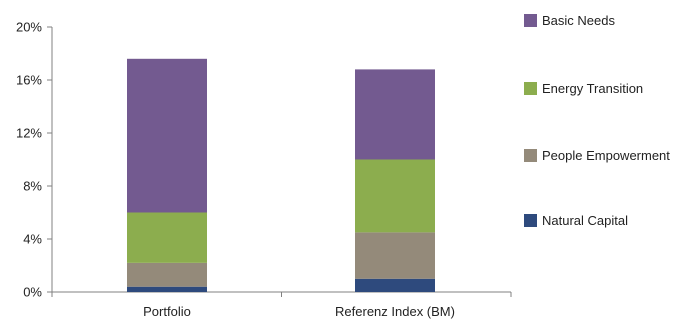 Image resolution: width=694 pixels, height=322 pixels. I want to click on y-tick-label: 12%, so click(29, 133).